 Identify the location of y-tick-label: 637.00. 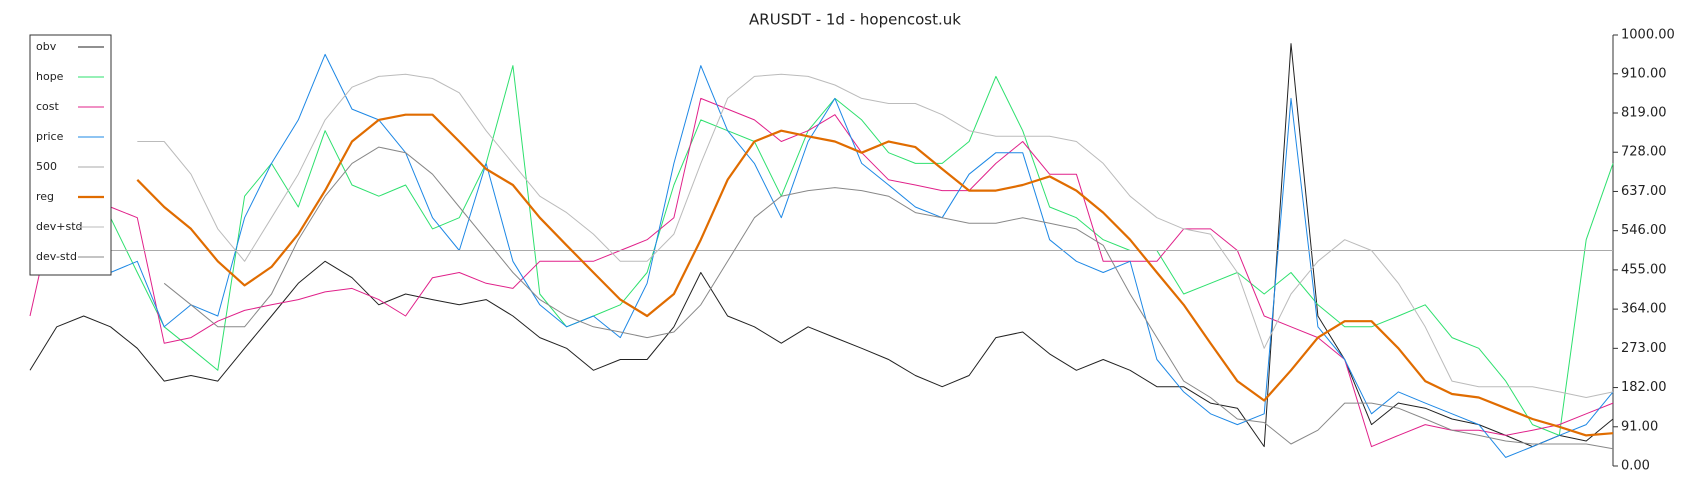
(1644, 191).